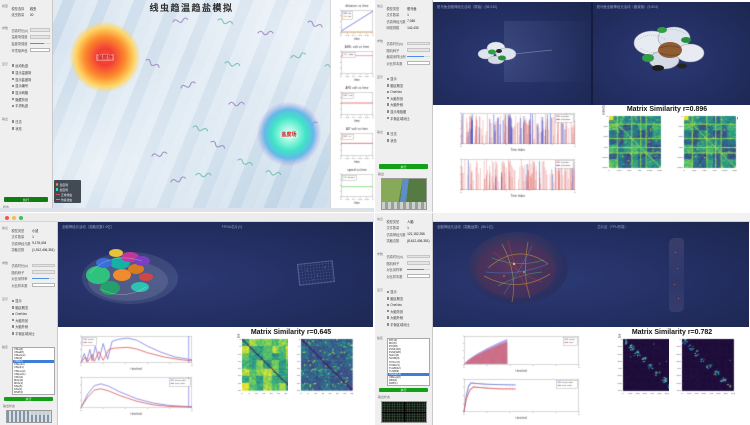 This screenshot has height=425, width=750. I want to click on checkbox-item: 显示网格, so click(31, 92).